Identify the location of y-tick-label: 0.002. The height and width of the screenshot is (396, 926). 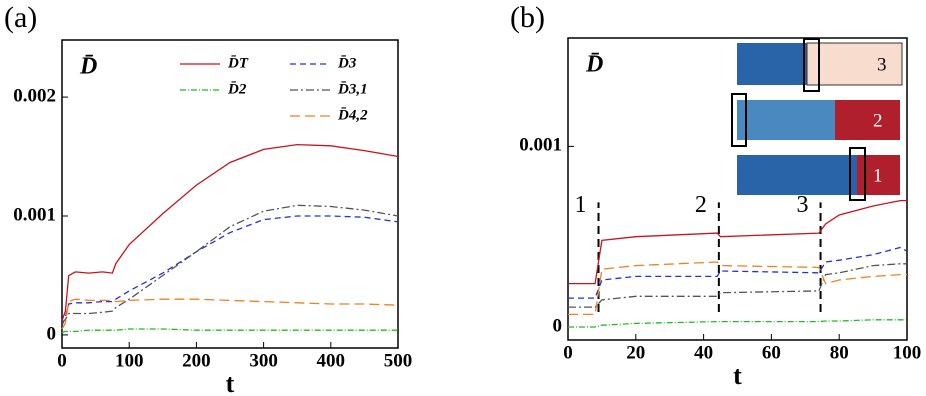
(34, 95).